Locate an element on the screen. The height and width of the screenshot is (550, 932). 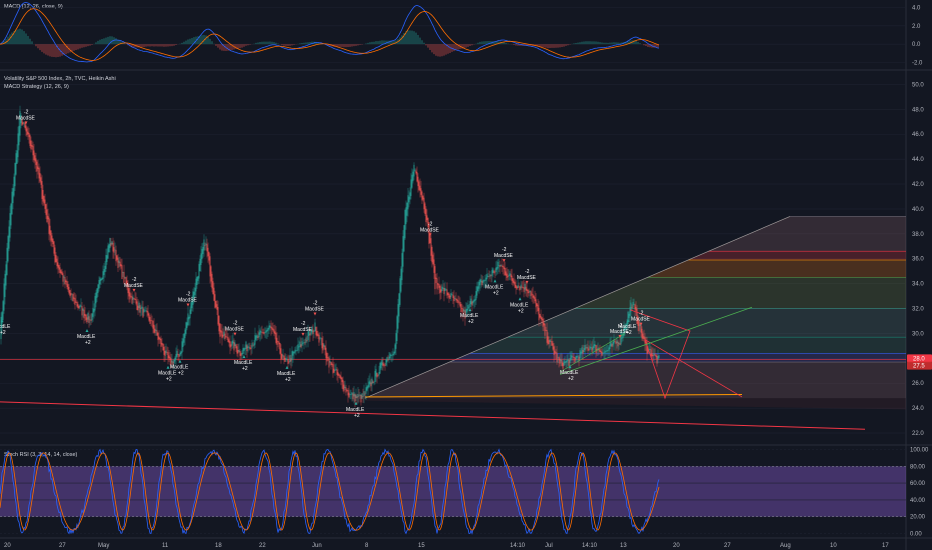
support-line-orange is located at coordinates (553, 395).